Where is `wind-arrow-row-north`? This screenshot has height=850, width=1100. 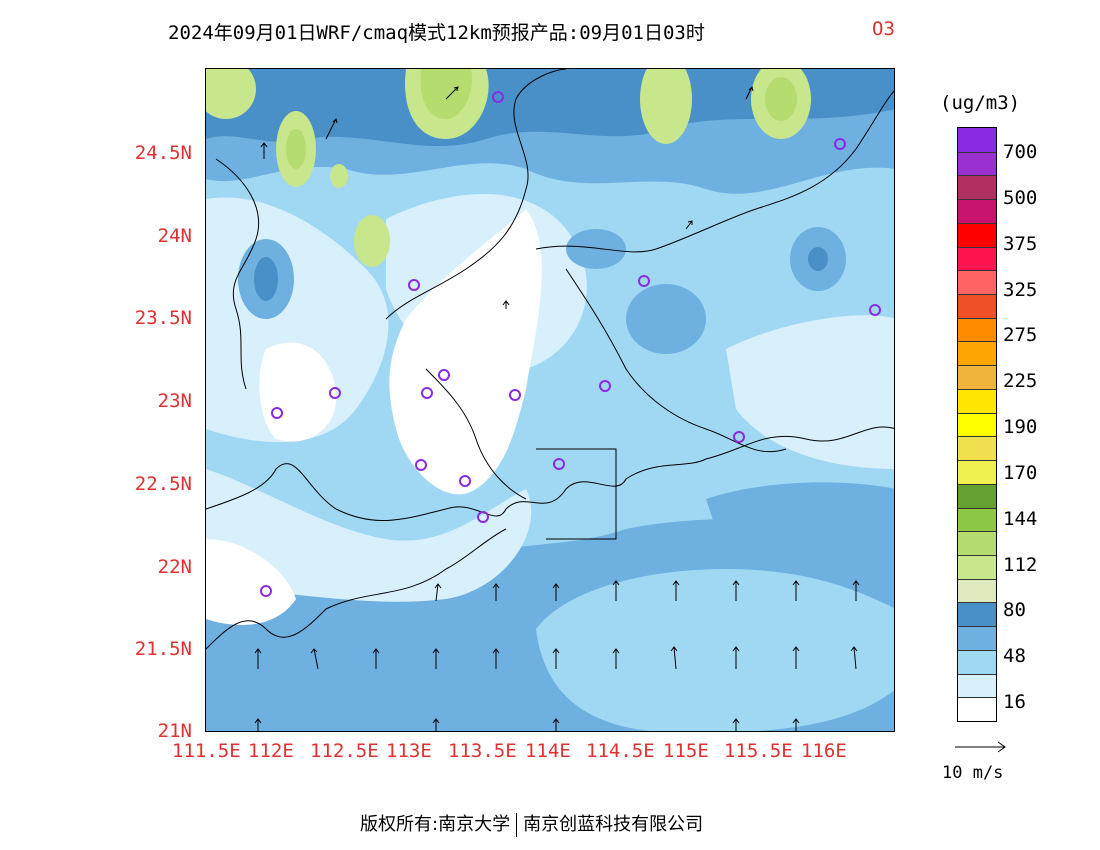 wind-arrow-row-north is located at coordinates (507, 197).